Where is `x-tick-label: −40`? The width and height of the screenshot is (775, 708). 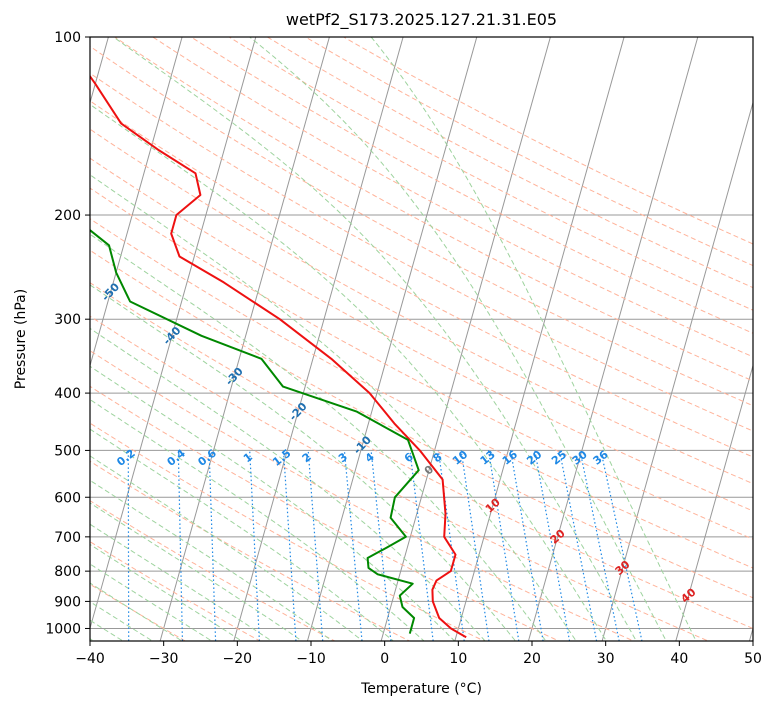
x-tick-label: −40 is located at coordinates (90, 659).